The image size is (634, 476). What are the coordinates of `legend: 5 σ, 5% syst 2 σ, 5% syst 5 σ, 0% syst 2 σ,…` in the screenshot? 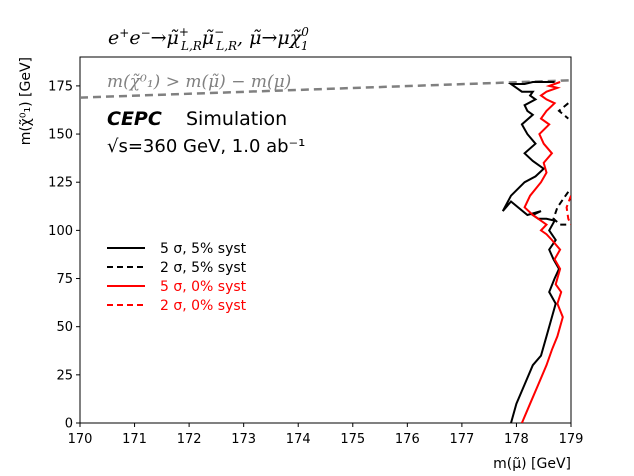 It's located at (177, 277).